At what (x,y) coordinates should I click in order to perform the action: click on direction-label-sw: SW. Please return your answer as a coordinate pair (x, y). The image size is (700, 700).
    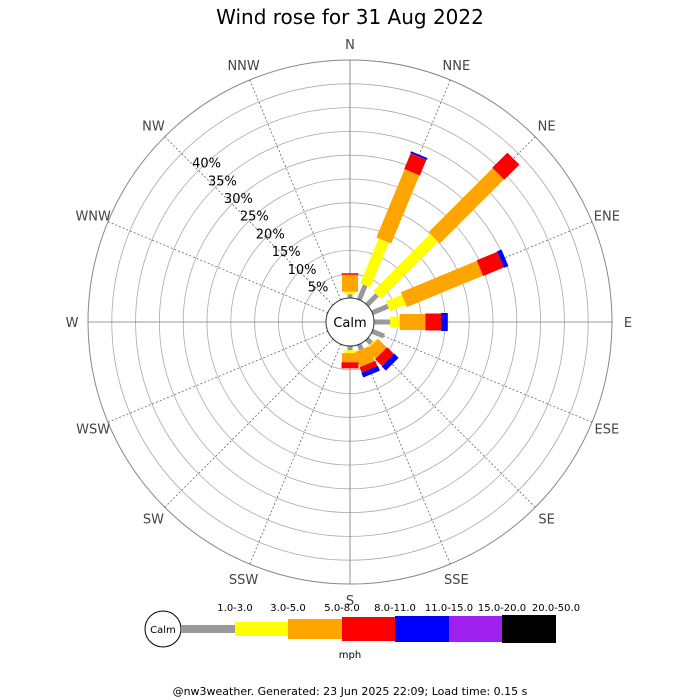
    Looking at the image, I should click on (153, 520).